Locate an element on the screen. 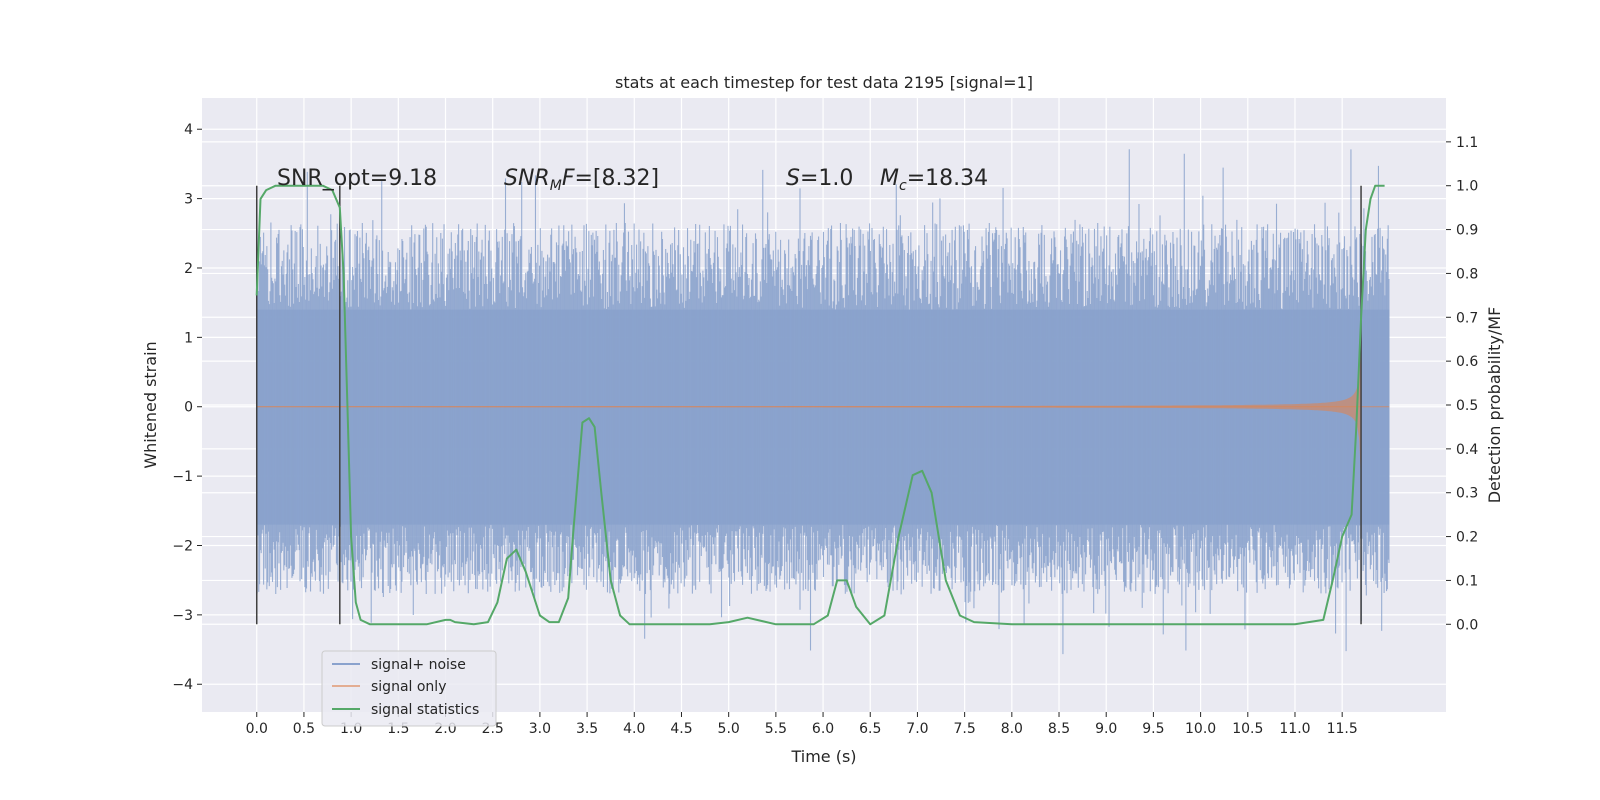 The image size is (1600, 800). right-y-axis-label: Detection probability/MF is located at coordinates (1494, 405).